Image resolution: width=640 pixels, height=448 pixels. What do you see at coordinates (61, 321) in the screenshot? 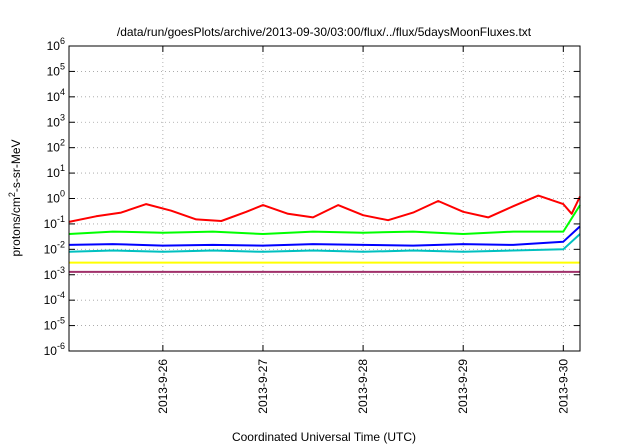
I see `y-tick-exponent: -5` at bounding box center [61, 321].